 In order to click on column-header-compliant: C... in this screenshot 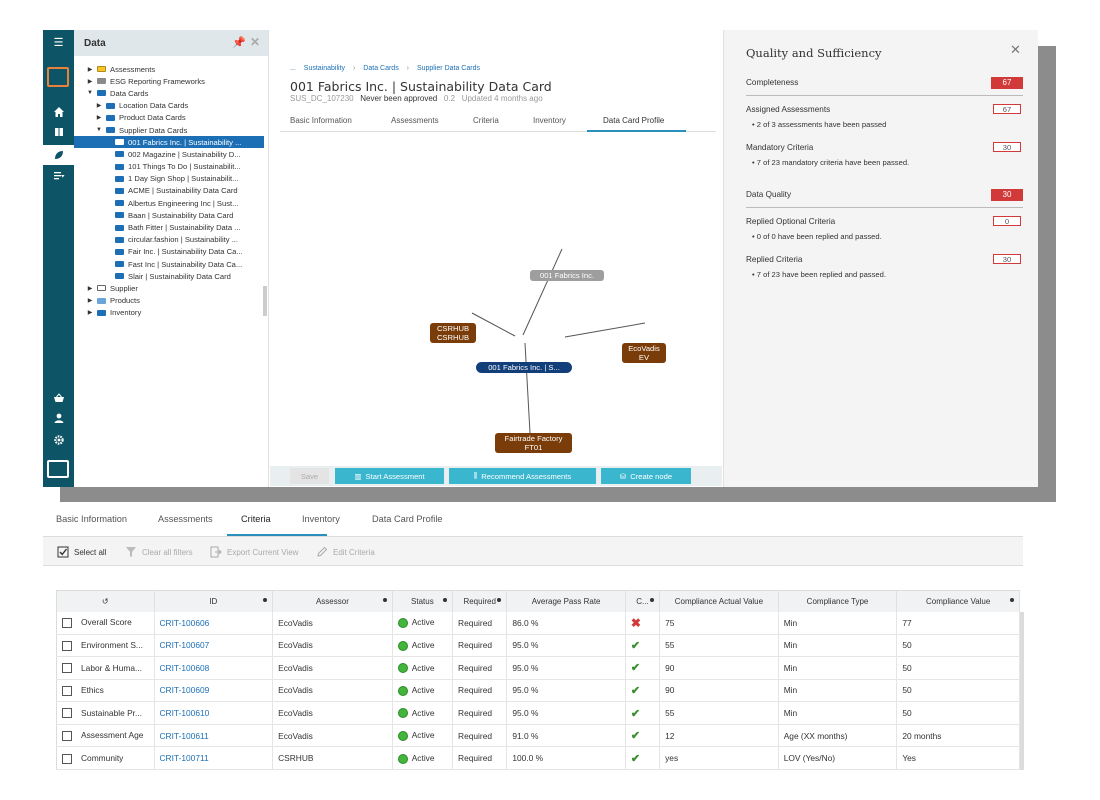, I will do `click(643, 601)`.